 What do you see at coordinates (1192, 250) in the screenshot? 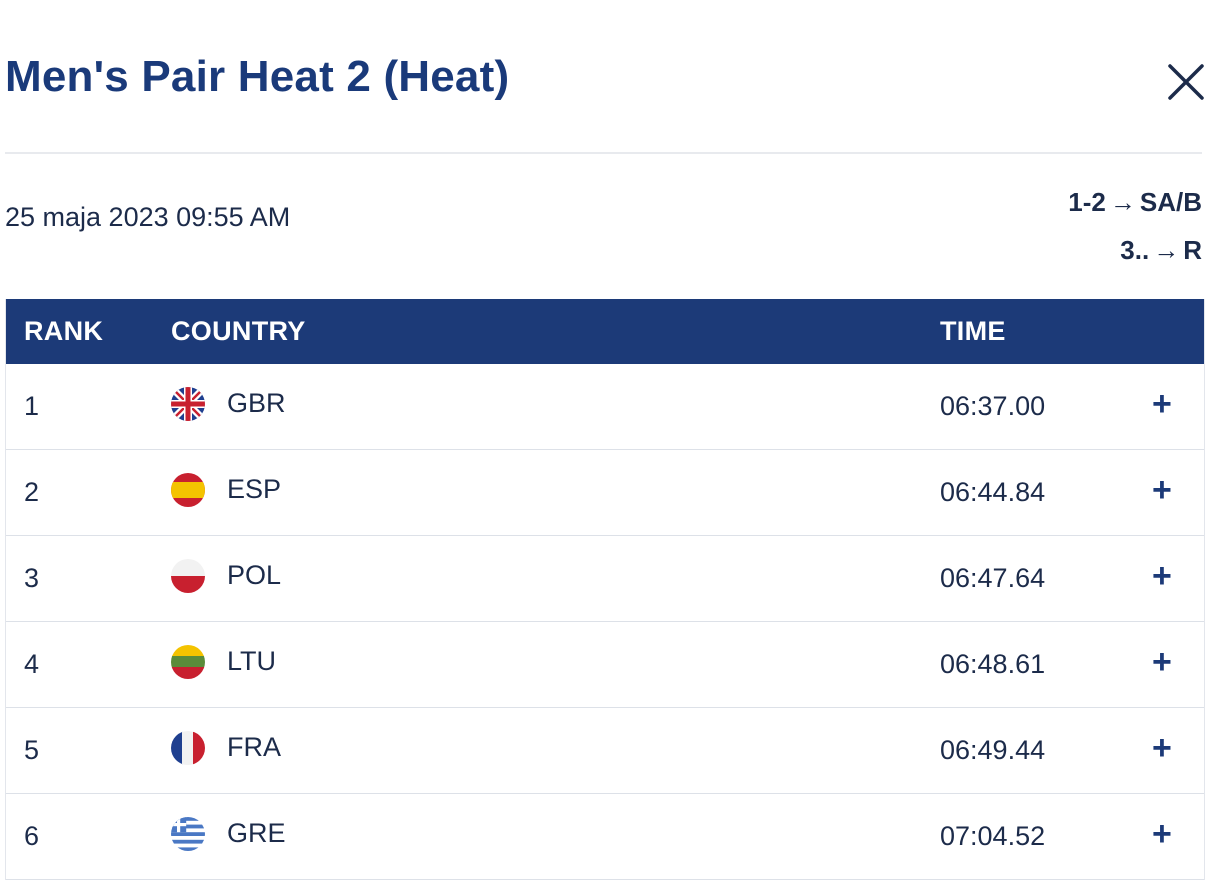
I see `progression-to: R` at bounding box center [1192, 250].